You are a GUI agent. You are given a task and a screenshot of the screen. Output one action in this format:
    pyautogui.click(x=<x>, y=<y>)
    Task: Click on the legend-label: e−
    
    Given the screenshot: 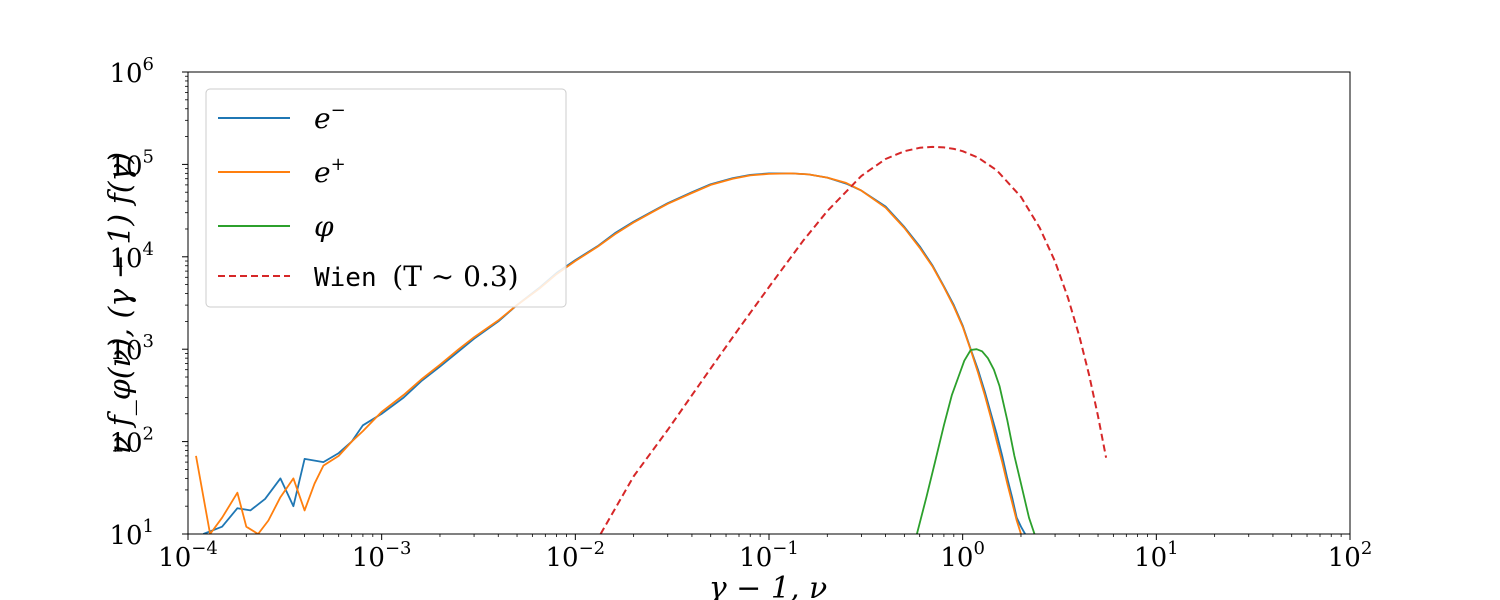 What is the action you would take?
    pyautogui.click(x=330, y=117)
    